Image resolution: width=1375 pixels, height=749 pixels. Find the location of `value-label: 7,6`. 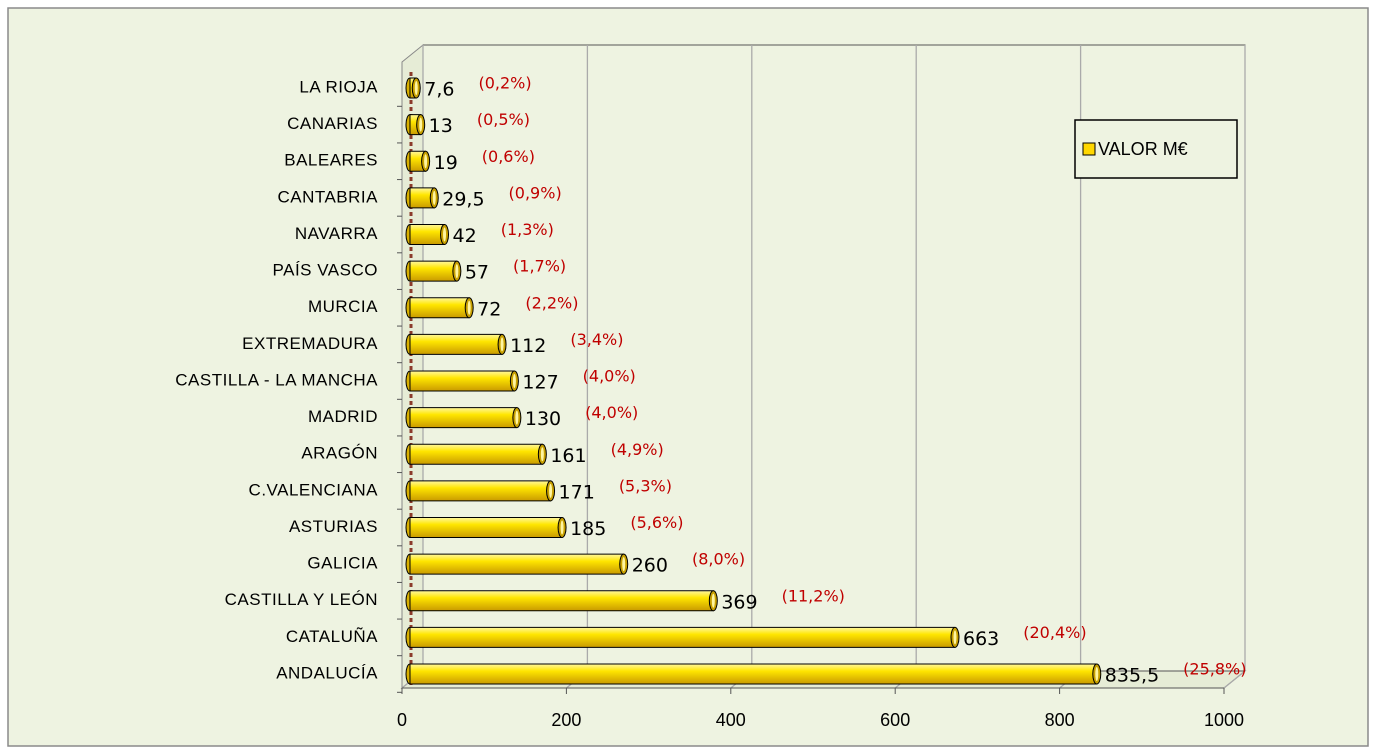

value-label: 7,6 is located at coordinates (439, 90).